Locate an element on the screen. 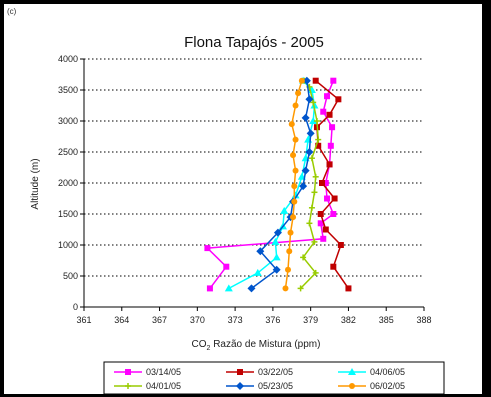 The height and width of the screenshot is (397, 491). legend-item: 03/22/05 is located at coordinates (259, 372).